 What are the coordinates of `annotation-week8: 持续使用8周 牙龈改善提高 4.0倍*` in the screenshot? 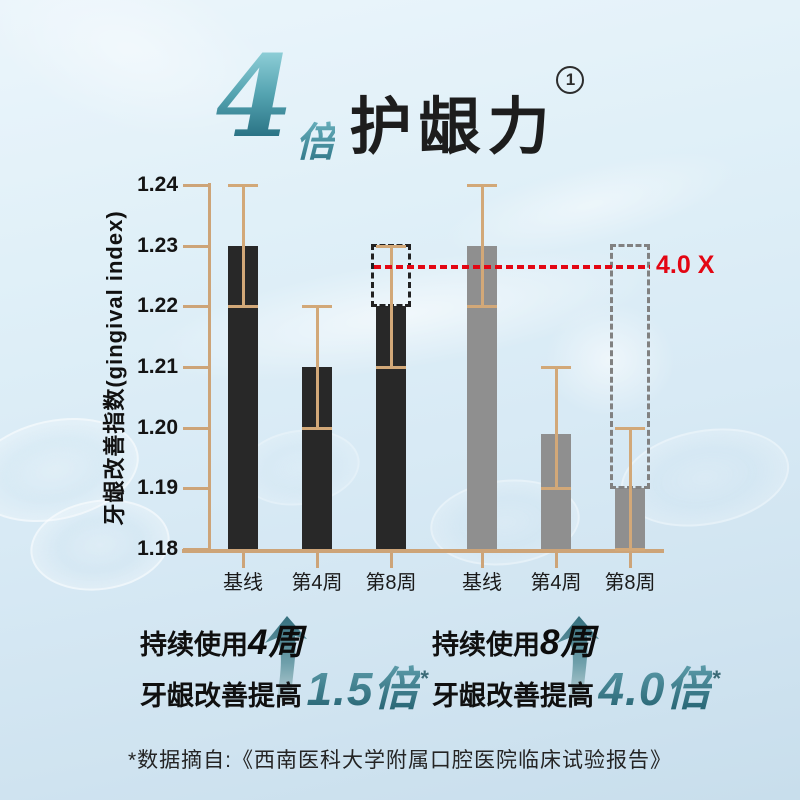 It's located at (577, 665).